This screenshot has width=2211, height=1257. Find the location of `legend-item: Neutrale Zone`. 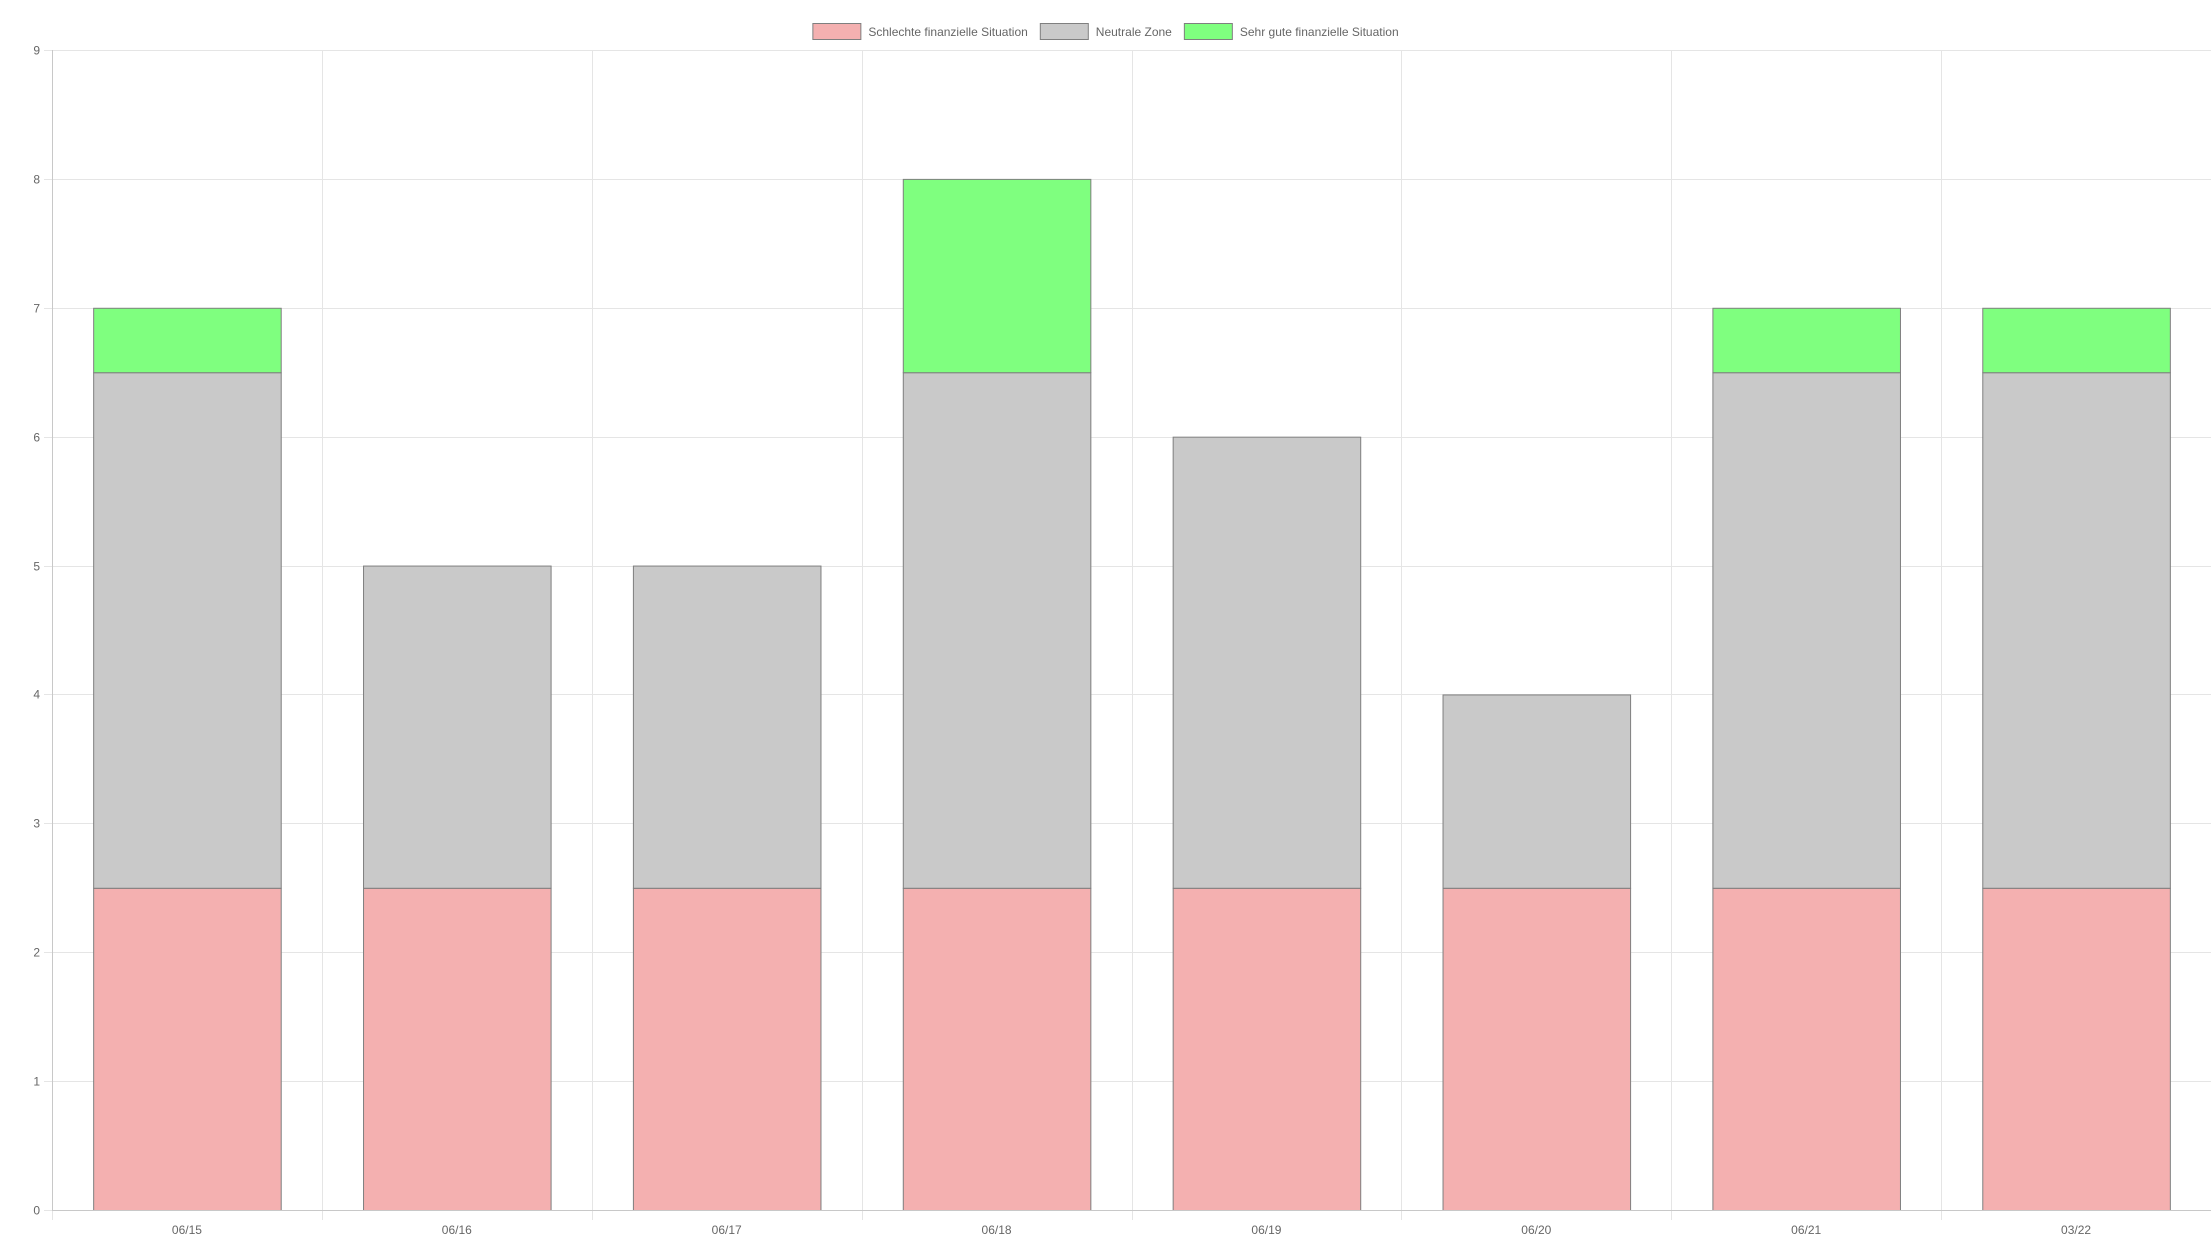

legend-item: Neutrale Zone is located at coordinates (1105, 31).